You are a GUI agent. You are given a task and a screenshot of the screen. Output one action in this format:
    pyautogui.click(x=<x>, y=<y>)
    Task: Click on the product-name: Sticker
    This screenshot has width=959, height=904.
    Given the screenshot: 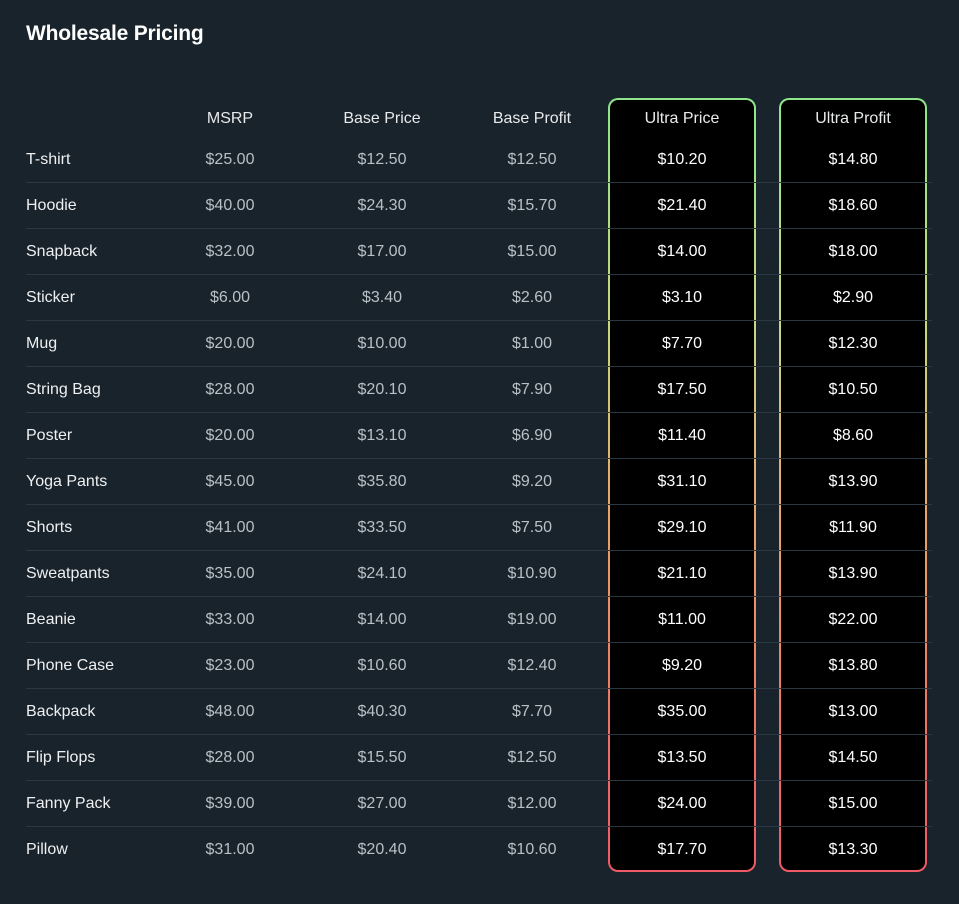 What is the action you would take?
    pyautogui.click(x=50, y=297)
    